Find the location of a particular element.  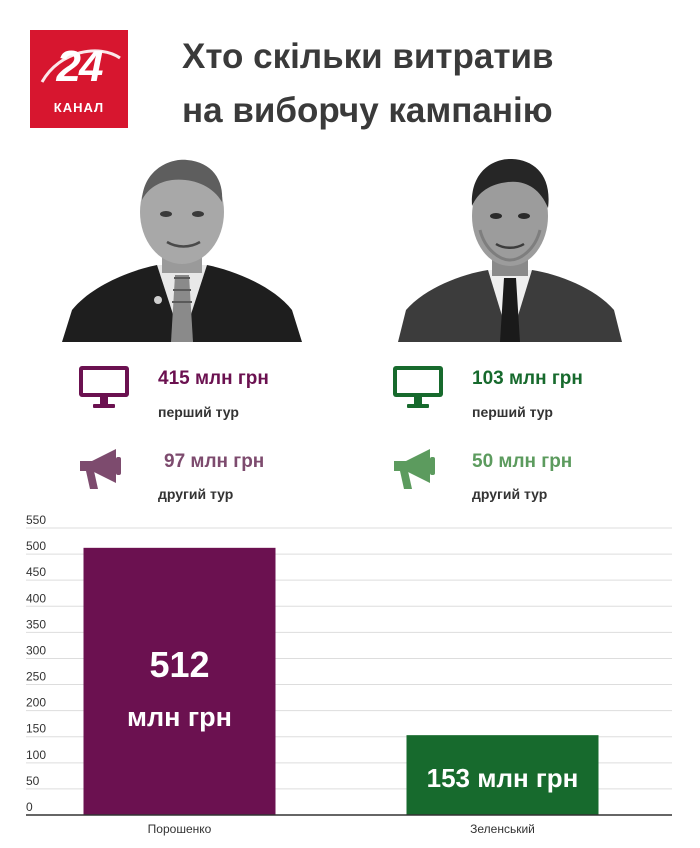

y-tick-label: 350 is located at coordinates (36, 624).